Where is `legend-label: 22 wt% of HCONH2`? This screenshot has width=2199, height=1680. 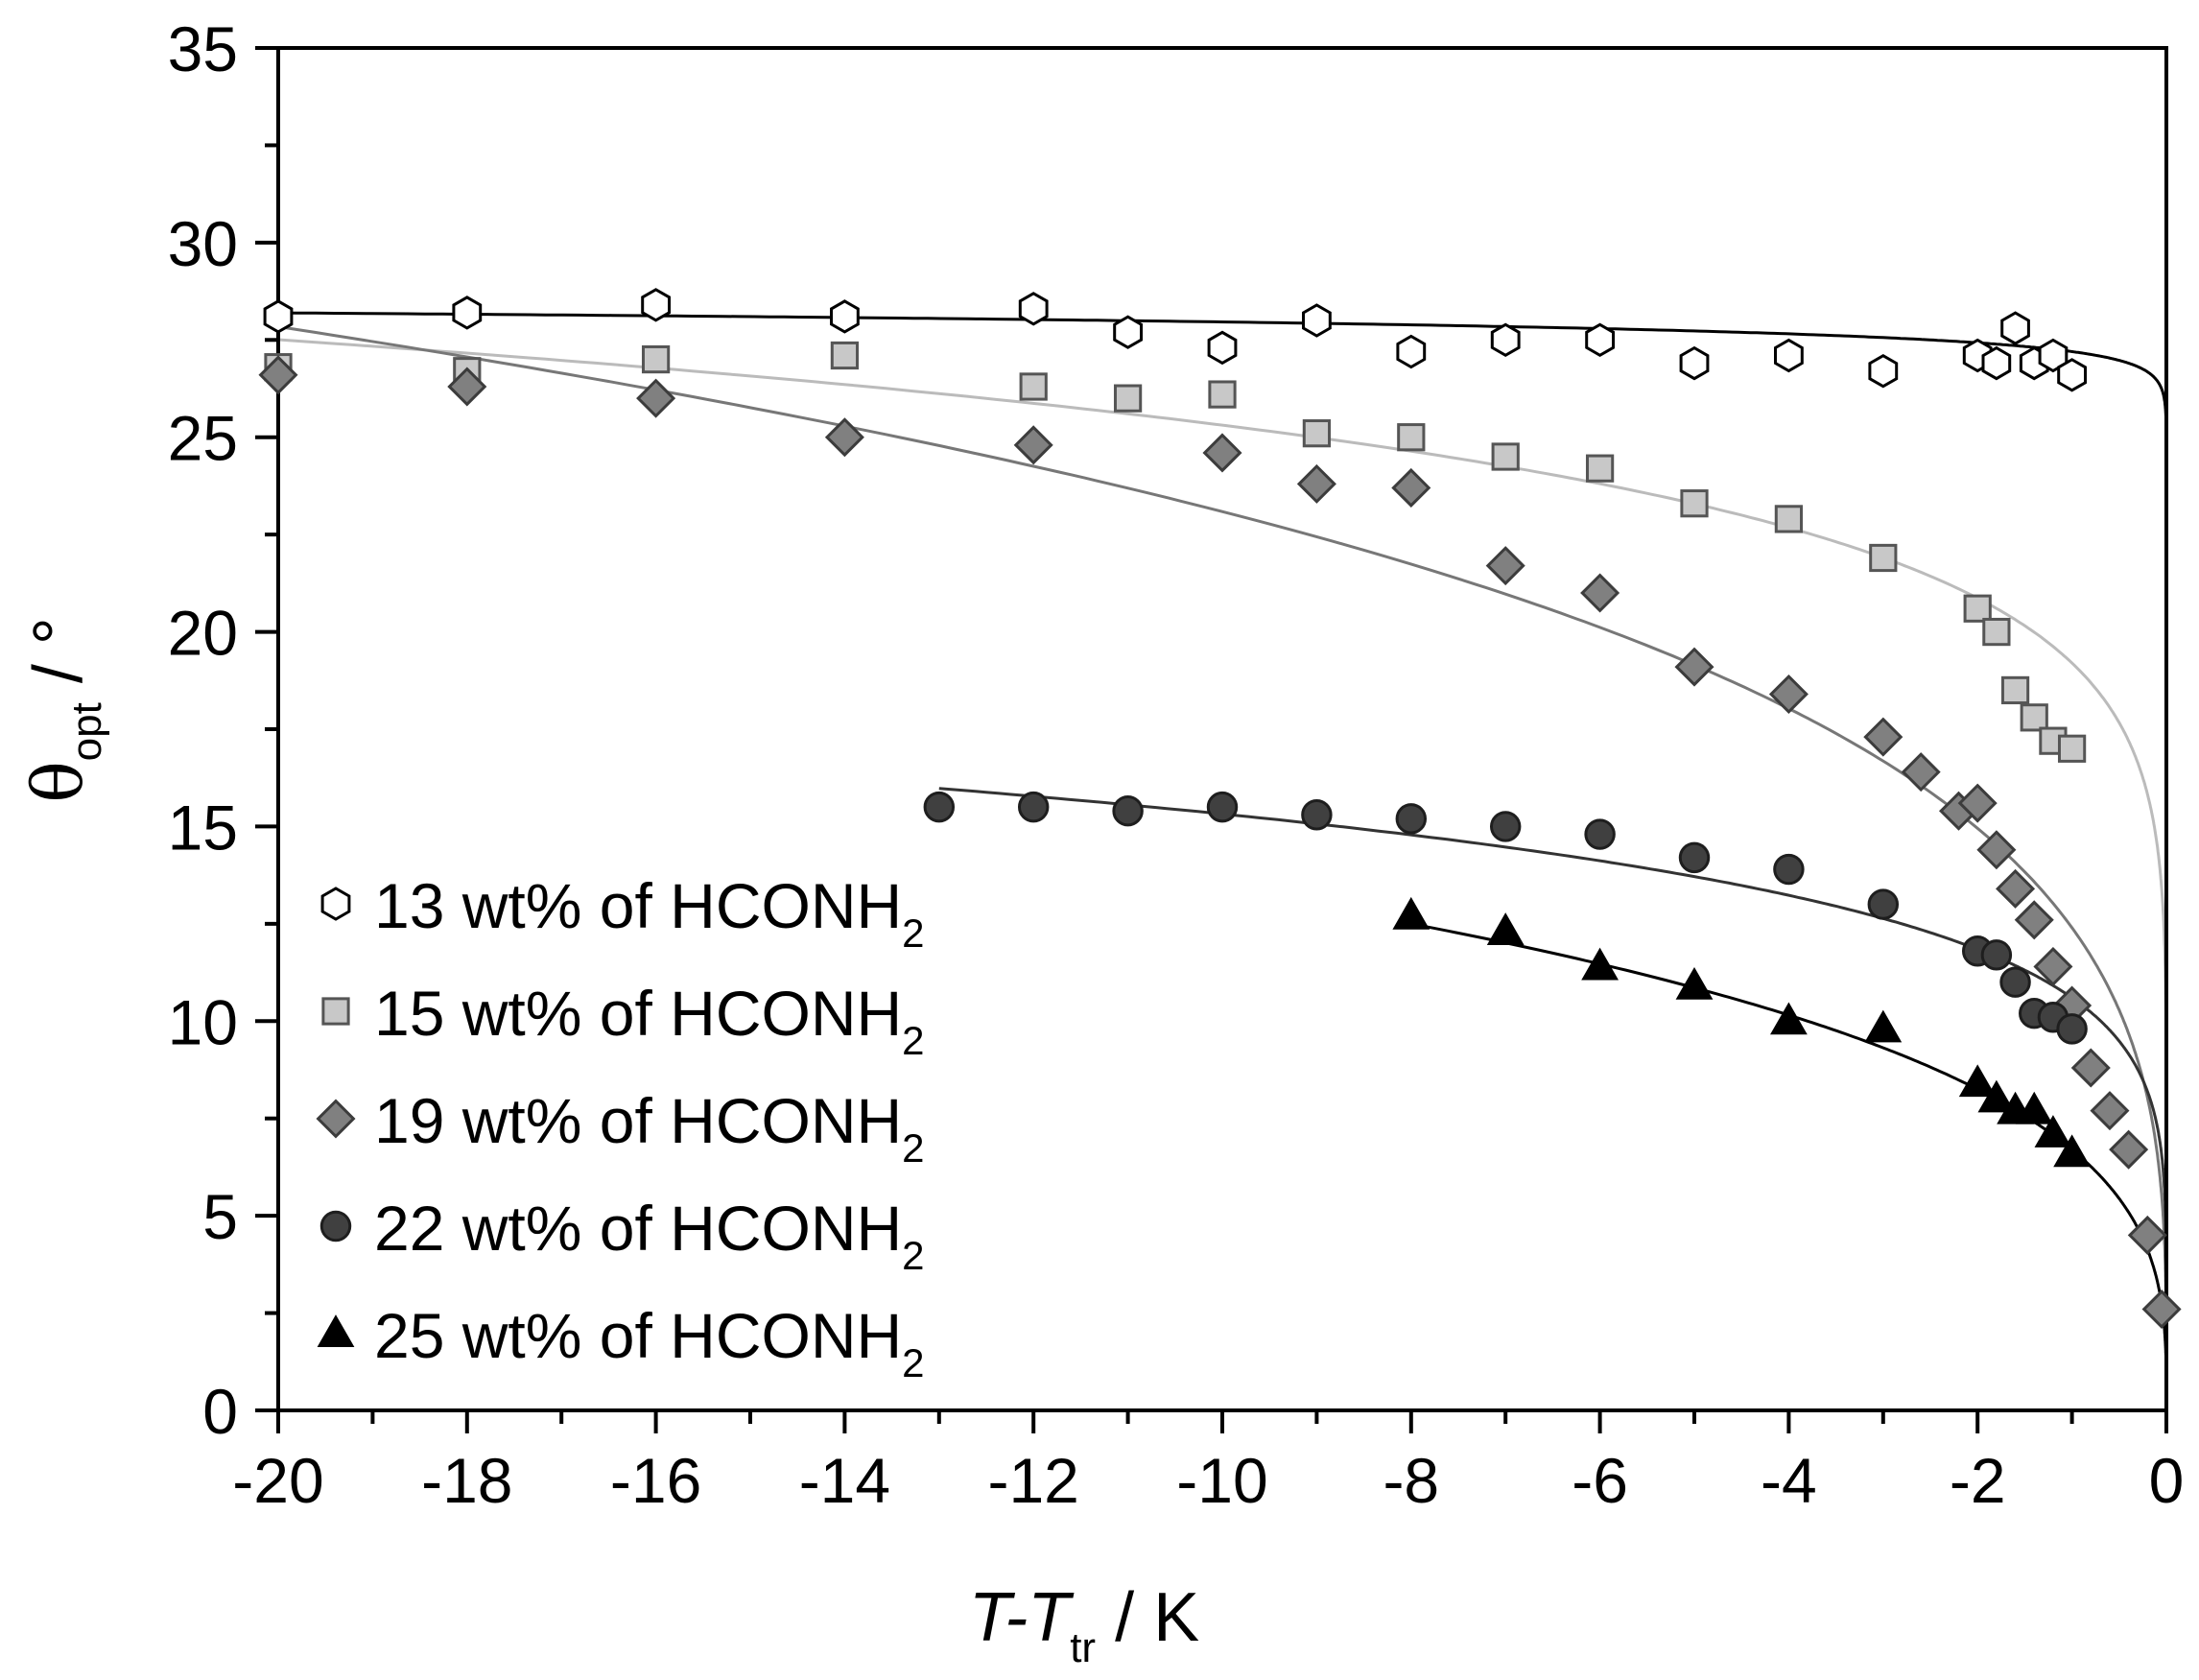 legend-label: 22 wt% of HCONH2 is located at coordinates (649, 1235).